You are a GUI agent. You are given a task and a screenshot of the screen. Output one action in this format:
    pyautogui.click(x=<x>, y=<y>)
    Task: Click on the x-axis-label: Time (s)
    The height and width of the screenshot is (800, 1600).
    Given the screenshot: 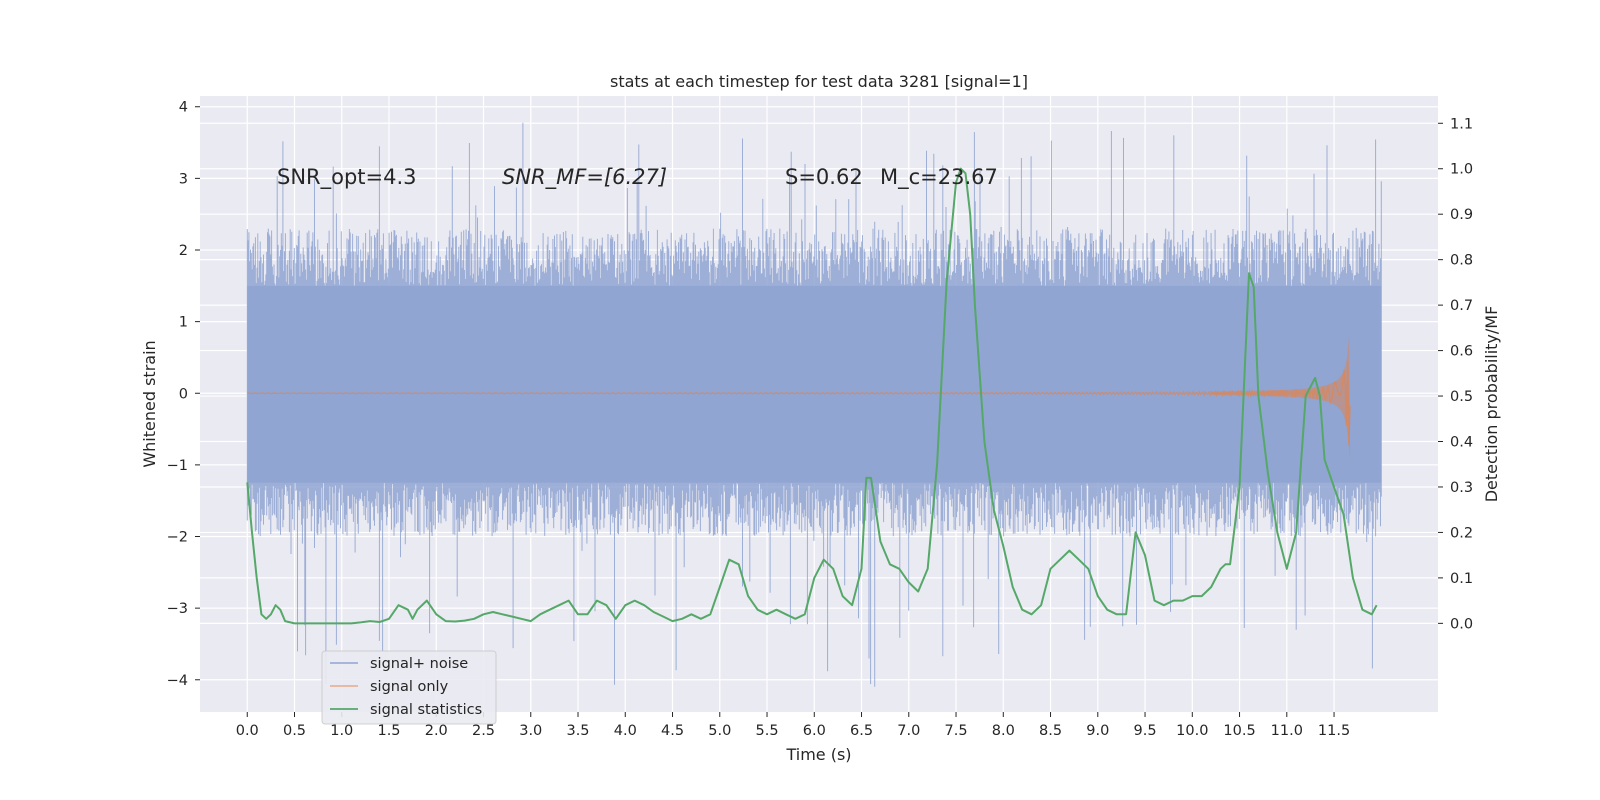 What is the action you would take?
    pyautogui.click(x=818, y=754)
    